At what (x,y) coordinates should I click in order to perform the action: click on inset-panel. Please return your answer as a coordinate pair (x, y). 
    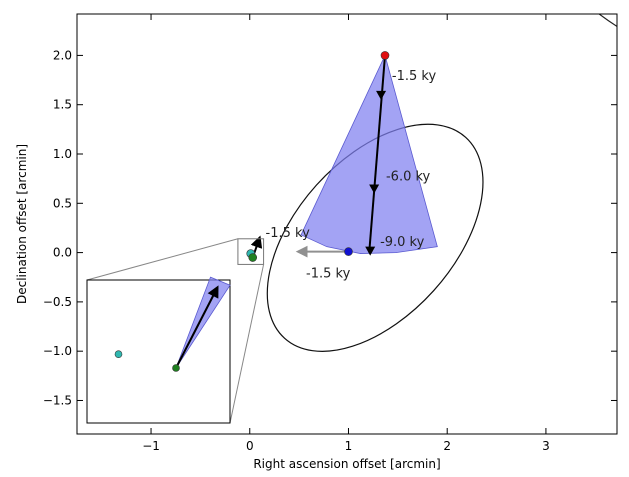
    Looking at the image, I should click on (158, 350).